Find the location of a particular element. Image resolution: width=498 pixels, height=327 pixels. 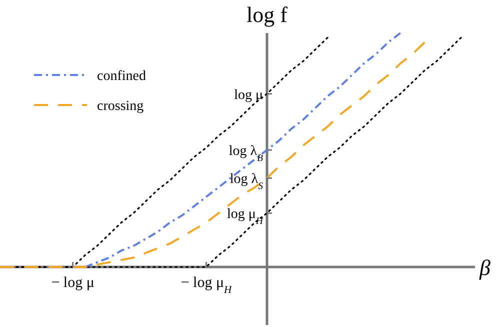

legend-label: crossing is located at coordinates (120, 106).